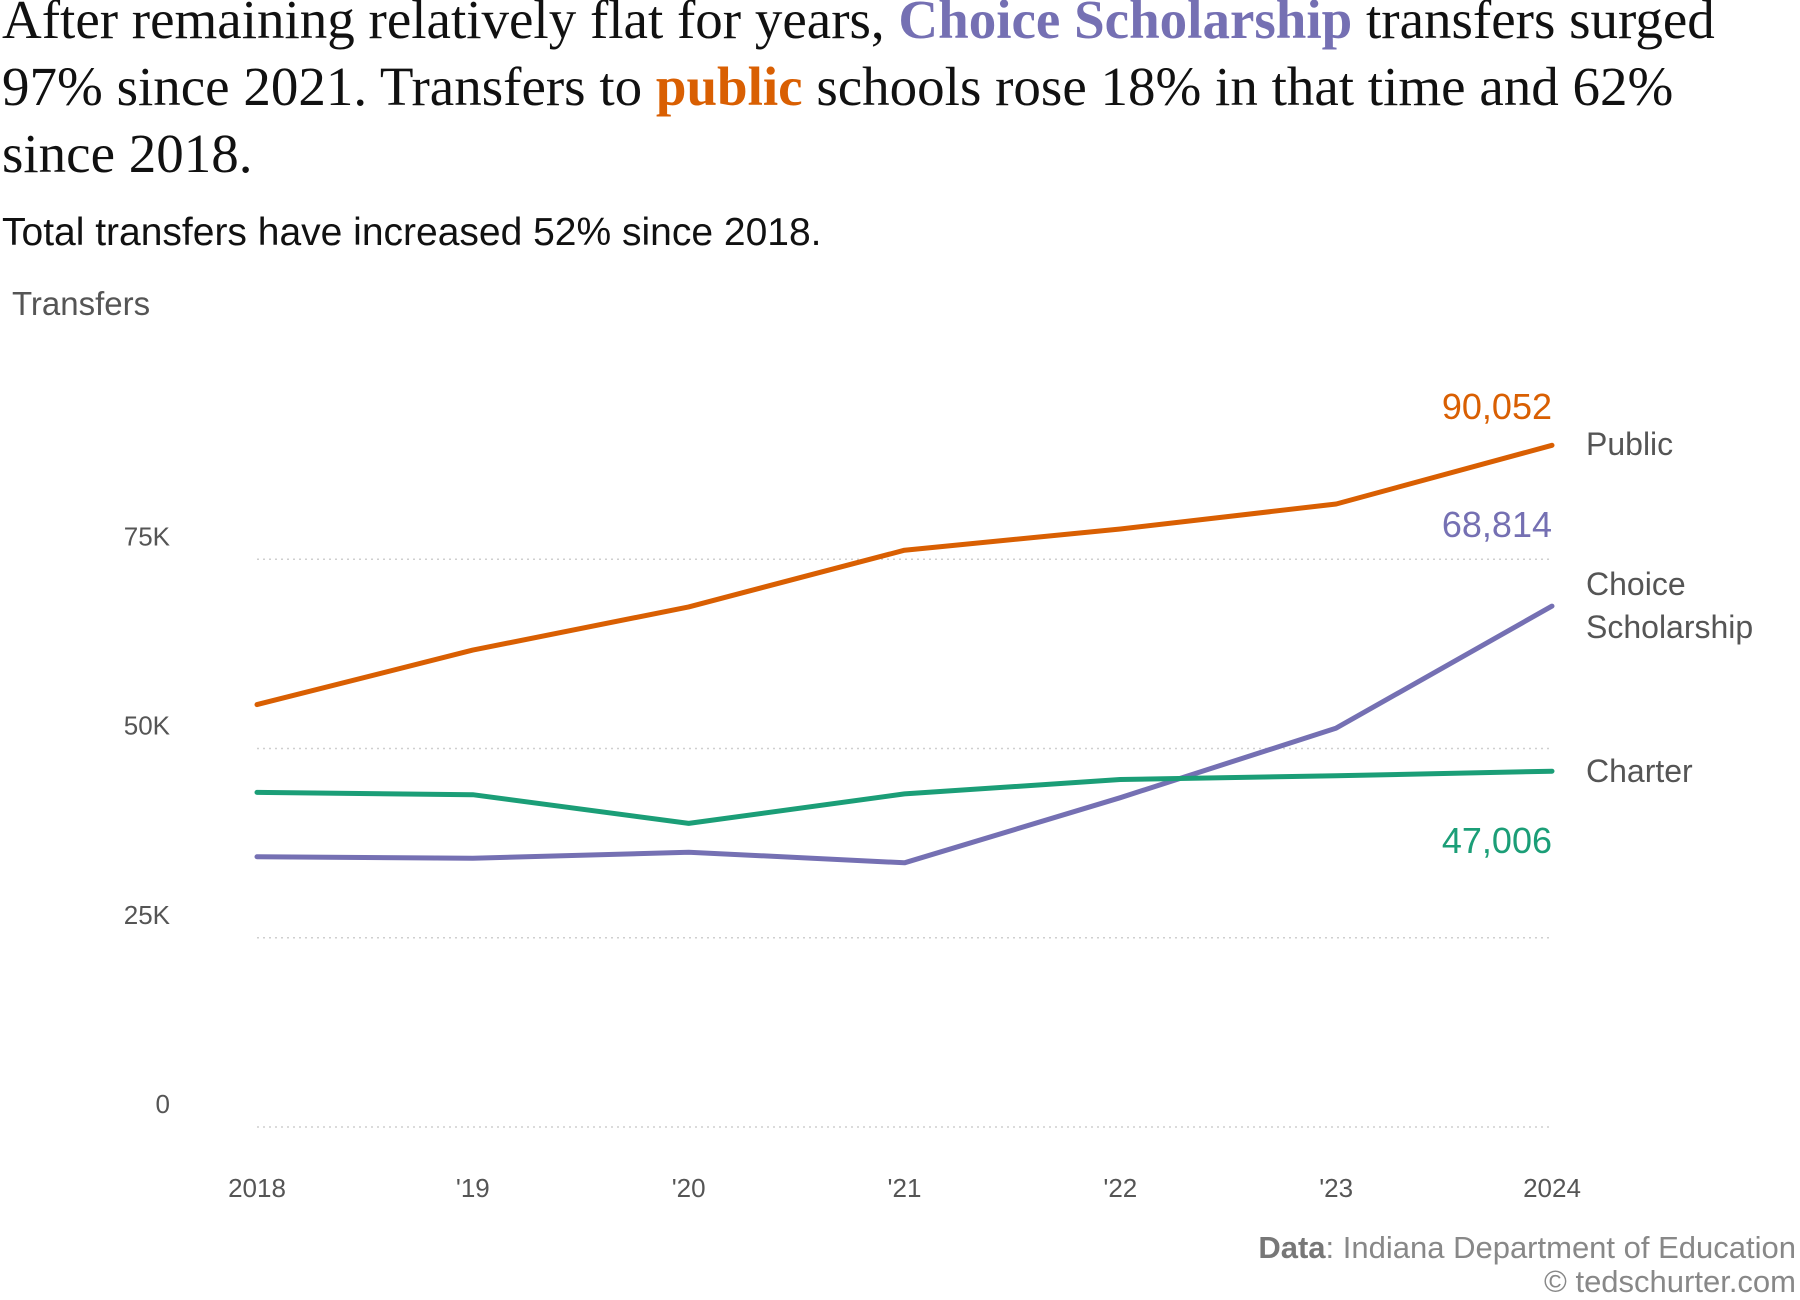 The image size is (1800, 1300). I want to click on end-value-label-public: 90,052, so click(1497, 406).